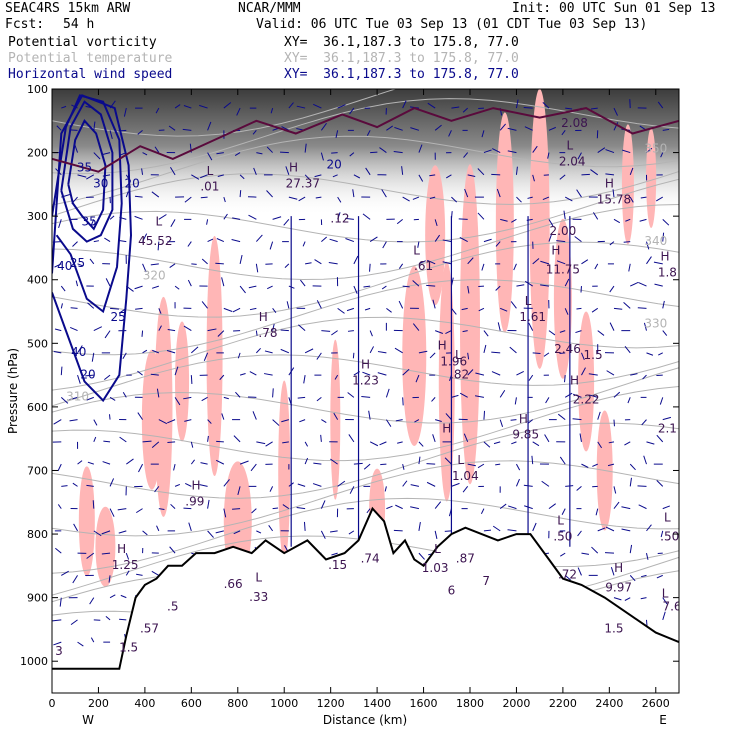  Describe the element at coordinates (532, 317) in the screenshot. I see `extremum-label: 1.61` at that location.